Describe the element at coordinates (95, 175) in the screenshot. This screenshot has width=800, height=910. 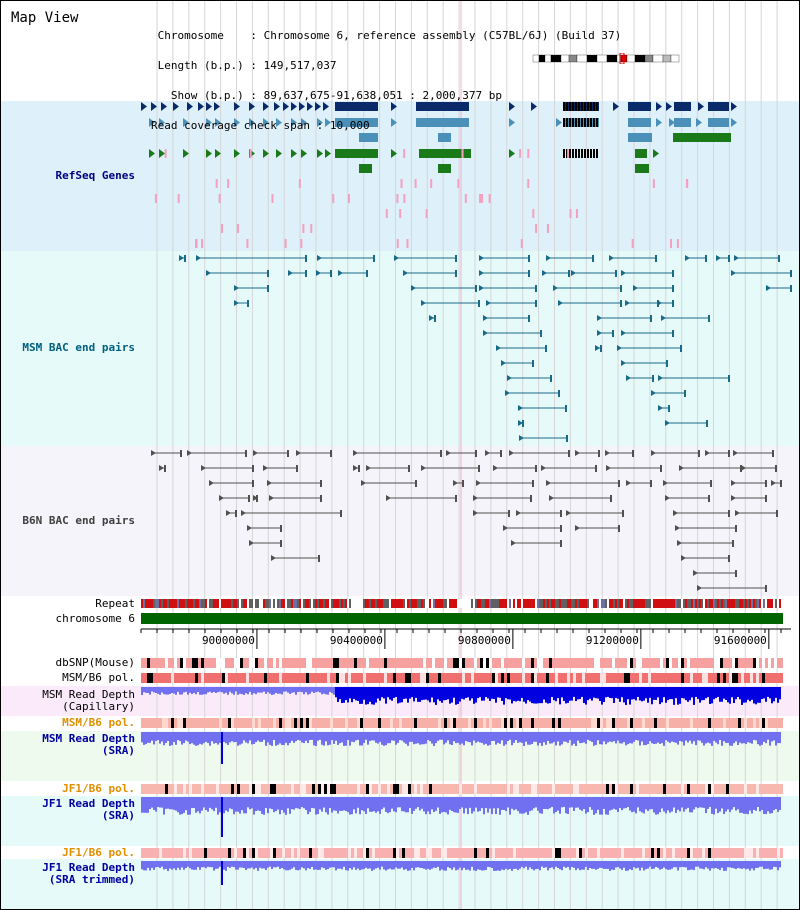
I see `refseq-label: RefSeq Genes` at that location.